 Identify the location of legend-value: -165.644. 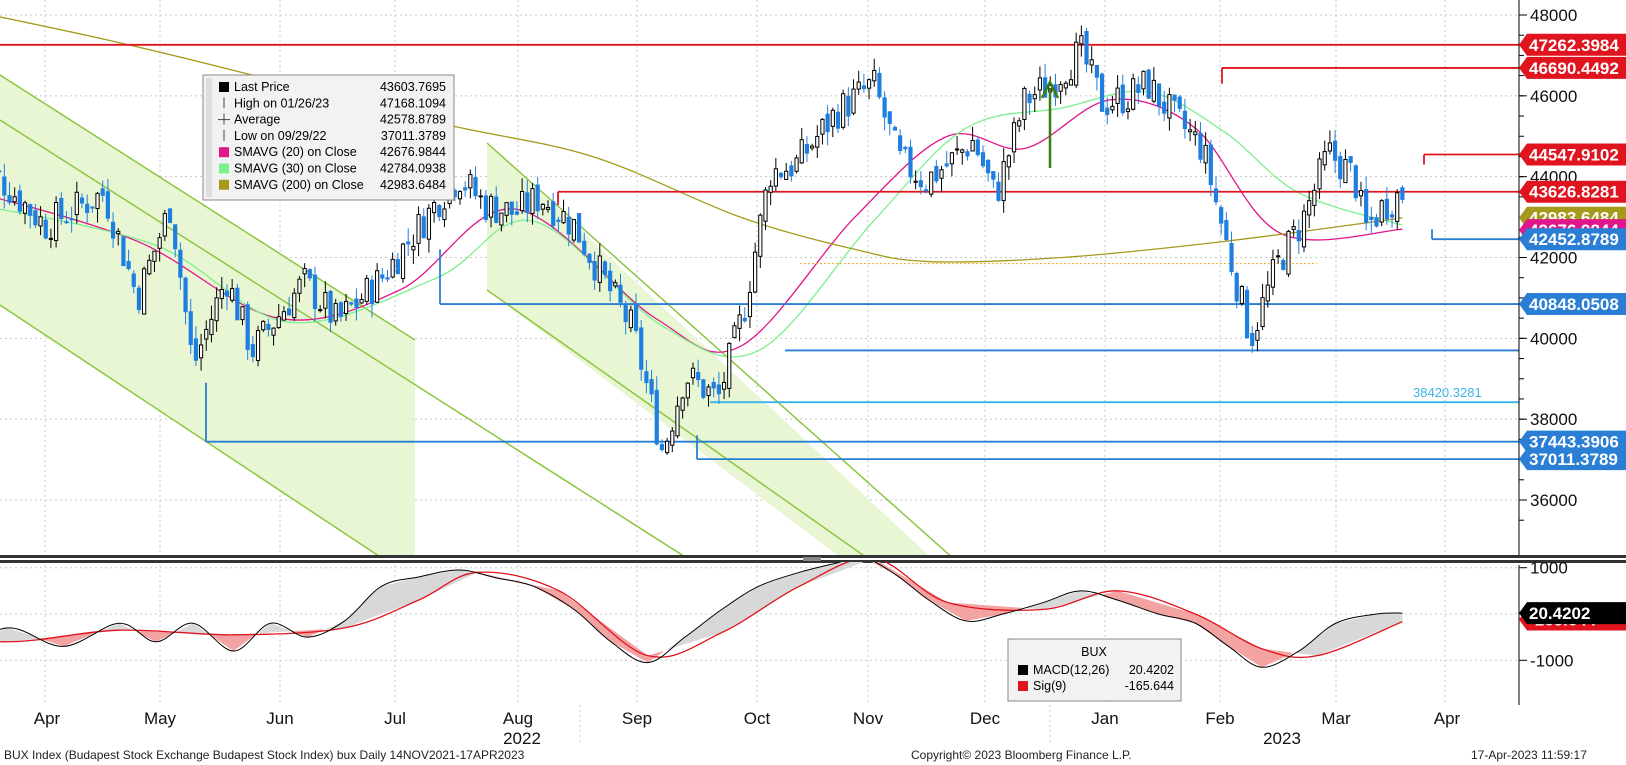
(1149, 686).